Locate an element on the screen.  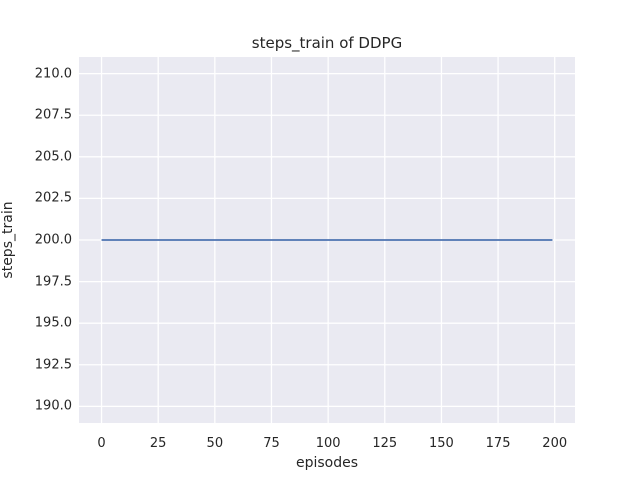
x-tick-label: 50 is located at coordinates (215, 443).